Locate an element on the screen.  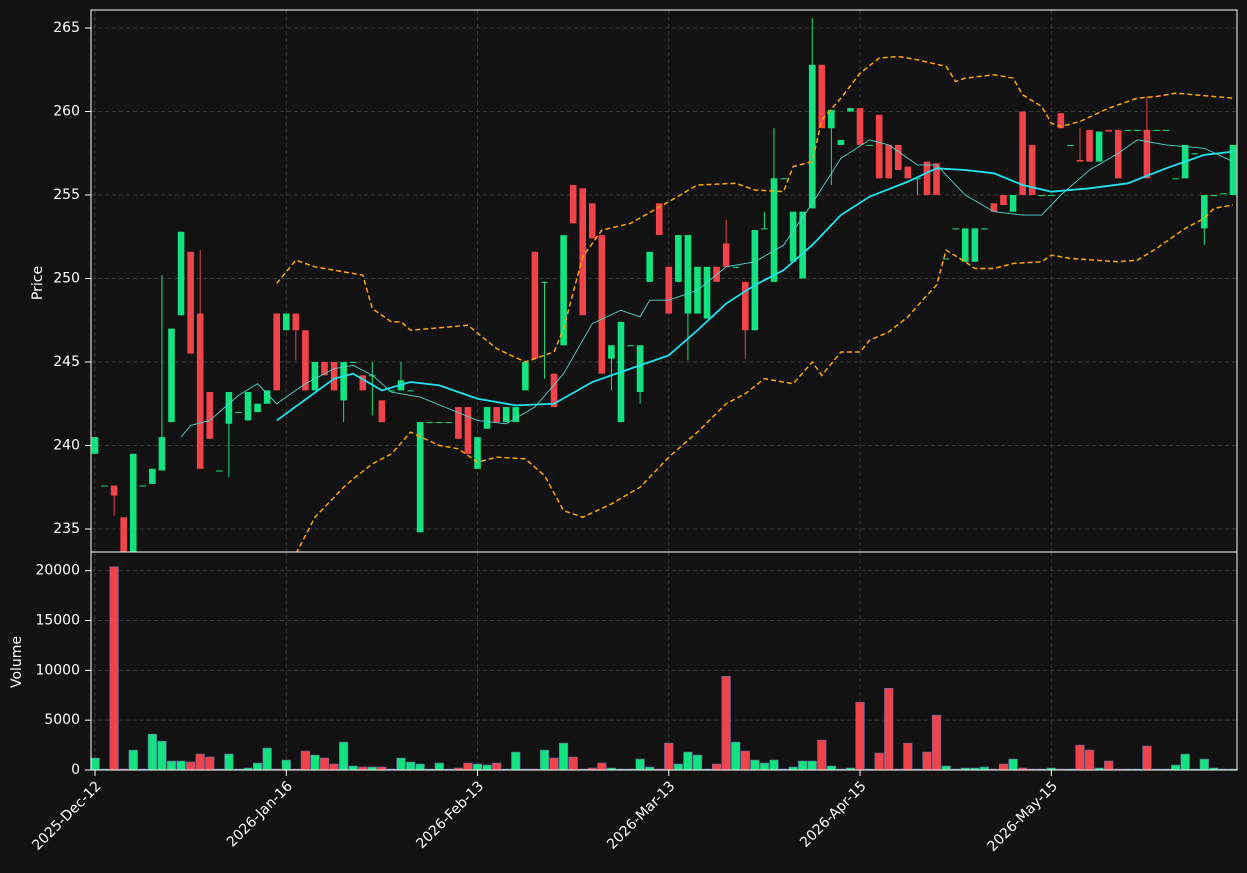
y-tick-label: 0 is located at coordinates (75, 770).